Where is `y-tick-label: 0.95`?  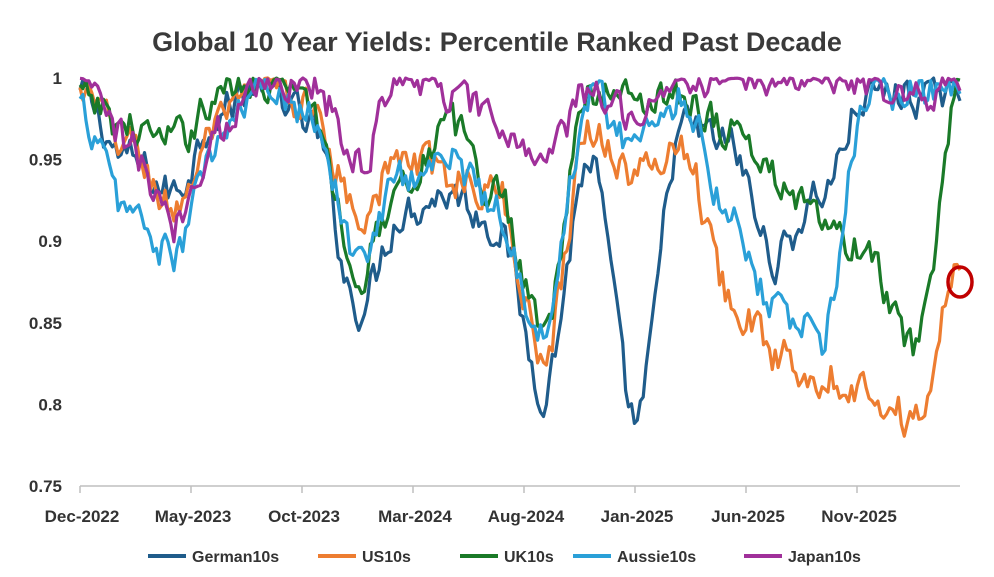
y-tick-label: 0.95 is located at coordinates (45, 160).